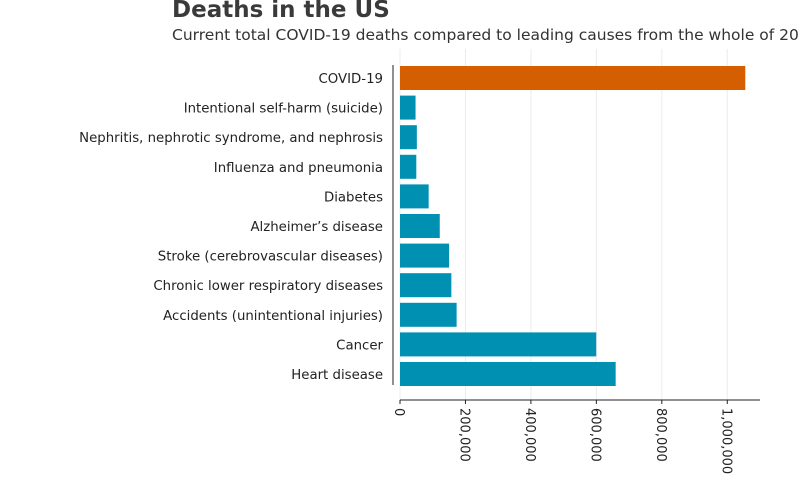 The image size is (800, 500). Describe the element at coordinates (398, 412) in the screenshot. I see `x-tick-label: 0` at that location.